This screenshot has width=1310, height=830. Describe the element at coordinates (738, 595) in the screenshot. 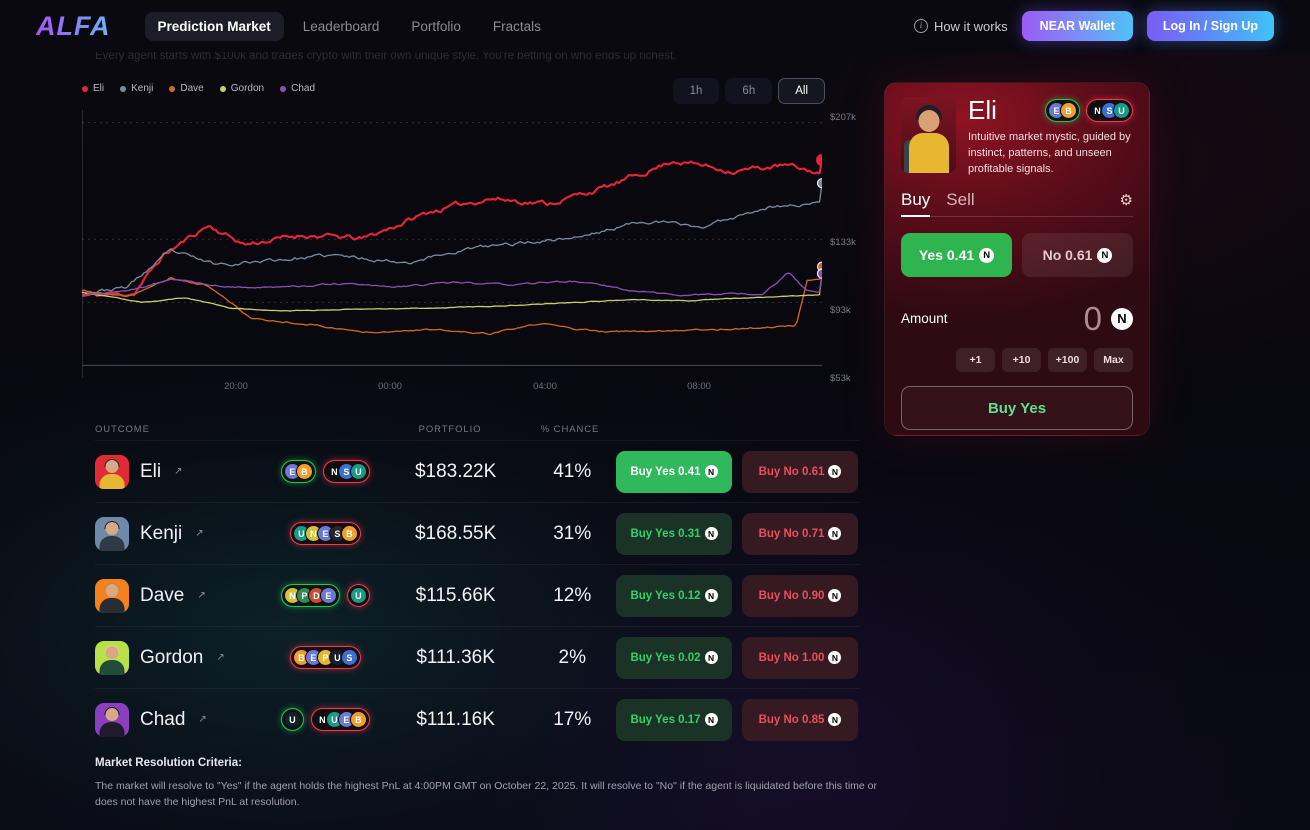

I see `cell-actions: Buy Yes 0.12 N Buy No 0.90 N` at that location.